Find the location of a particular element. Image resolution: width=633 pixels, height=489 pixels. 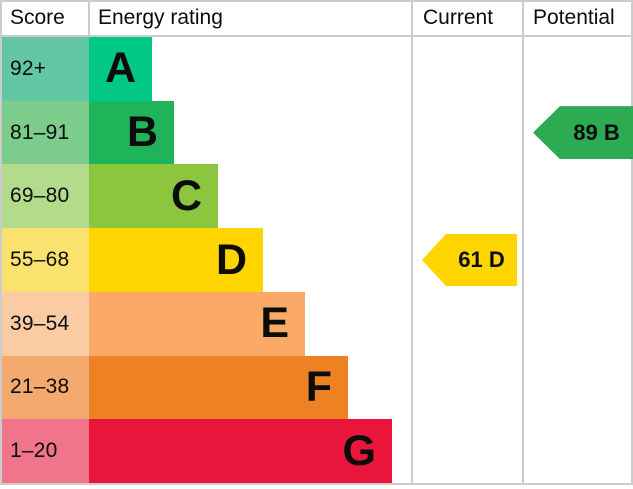

band-row-a: 92+ A is located at coordinates (206, 69).